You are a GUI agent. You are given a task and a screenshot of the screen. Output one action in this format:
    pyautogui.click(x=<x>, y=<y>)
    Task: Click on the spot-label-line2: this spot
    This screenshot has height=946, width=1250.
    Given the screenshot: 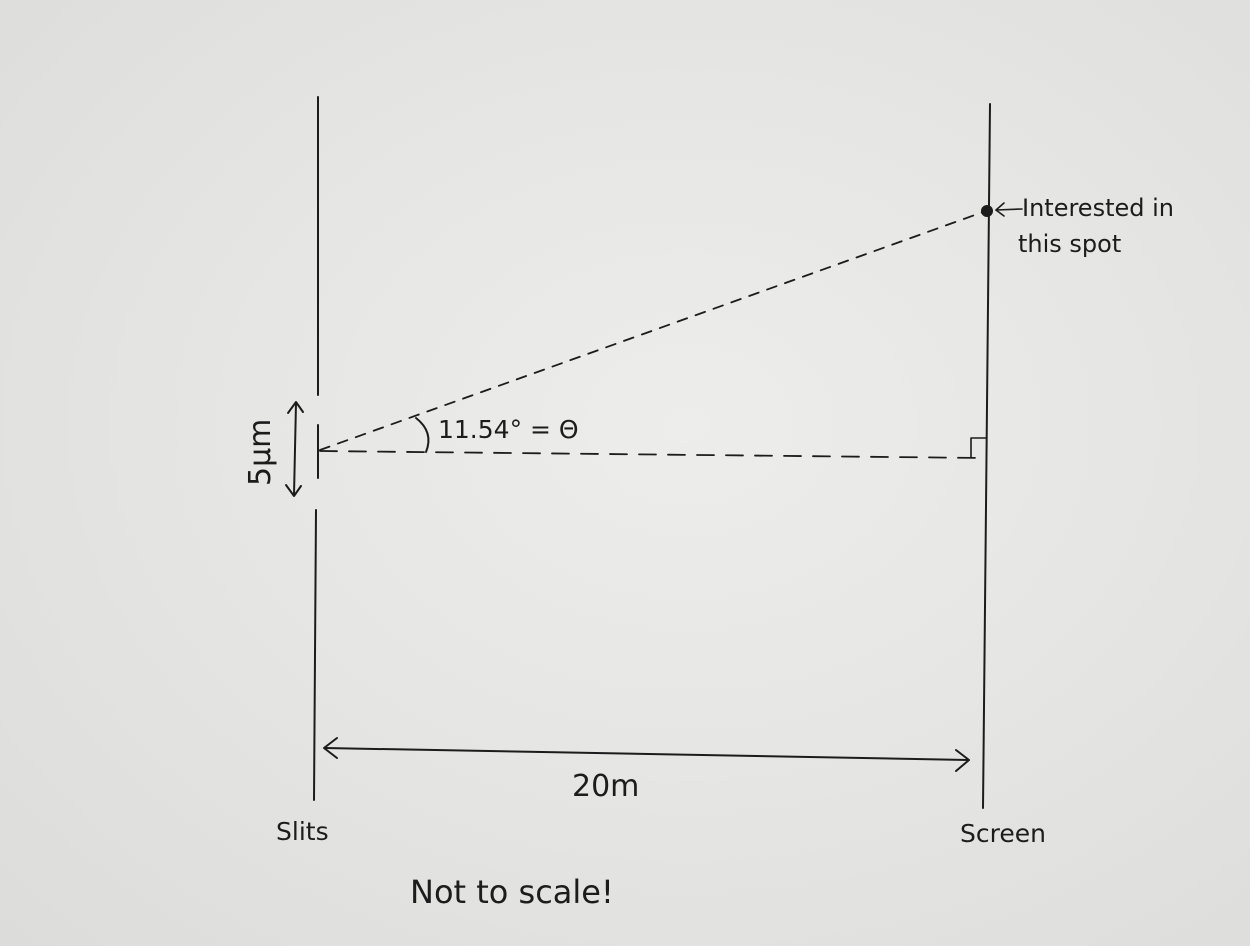 What is the action you would take?
    pyautogui.click(x=1069, y=244)
    